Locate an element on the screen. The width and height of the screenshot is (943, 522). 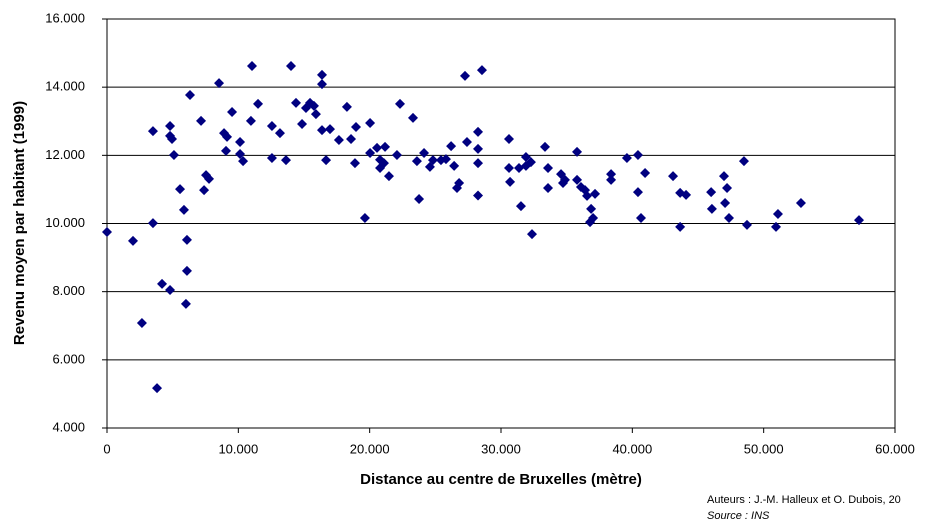
y-tick-label: 14.000 is located at coordinates (65, 86).